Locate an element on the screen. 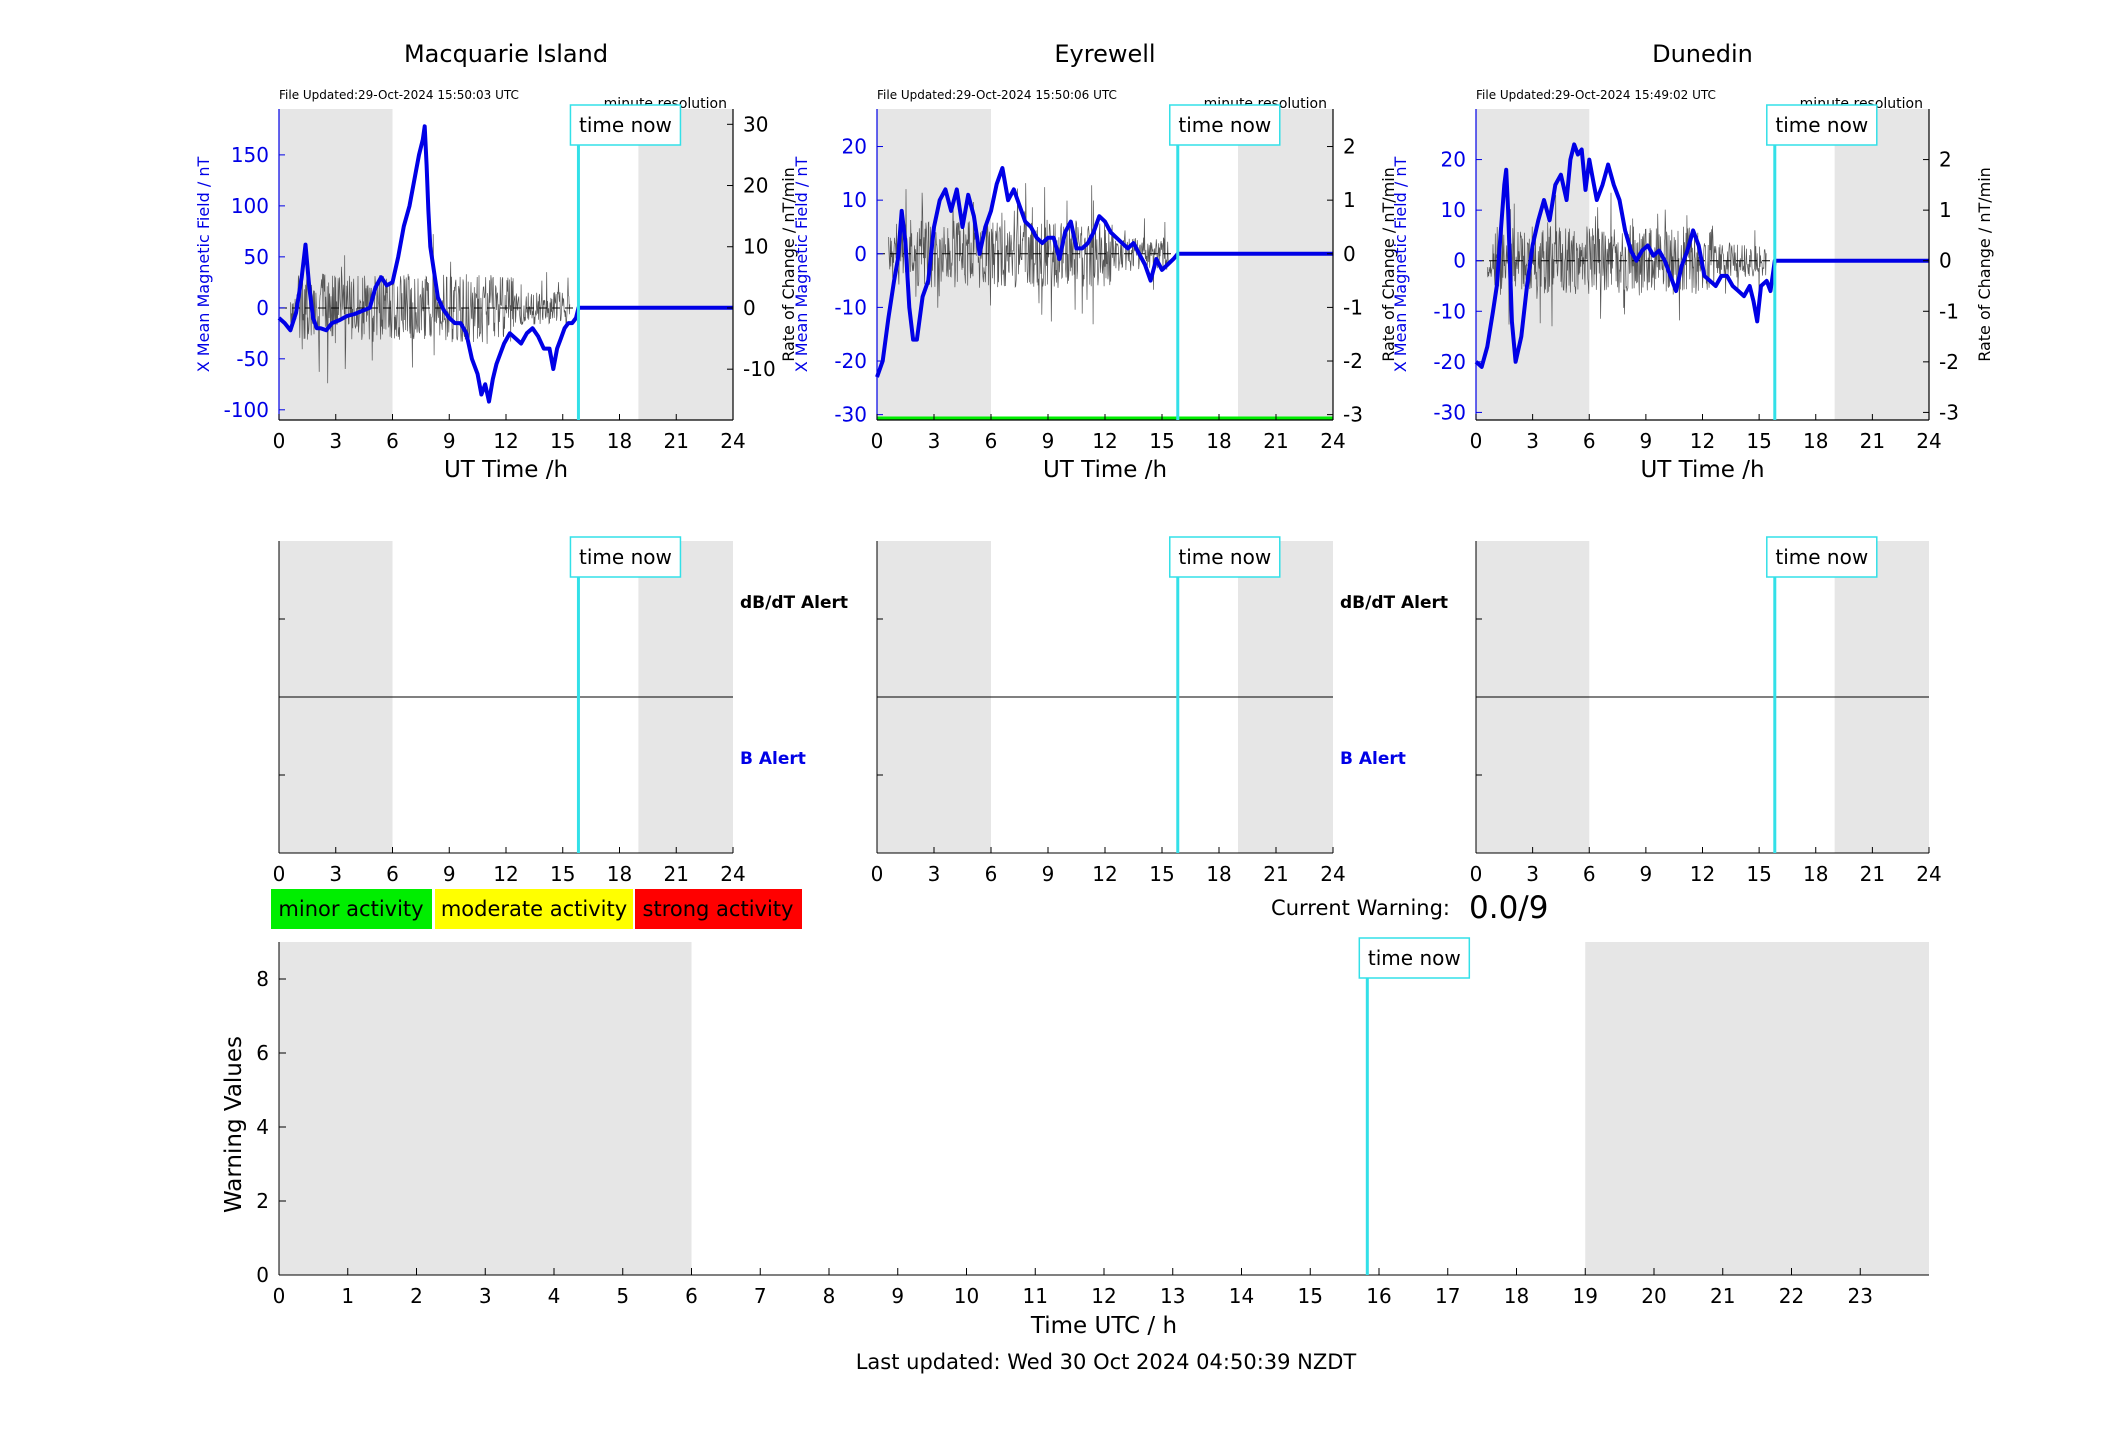 Image resolution: width=2117 pixels, height=1437 pixels. y2-tick-label: 20 is located at coordinates (755, 186).